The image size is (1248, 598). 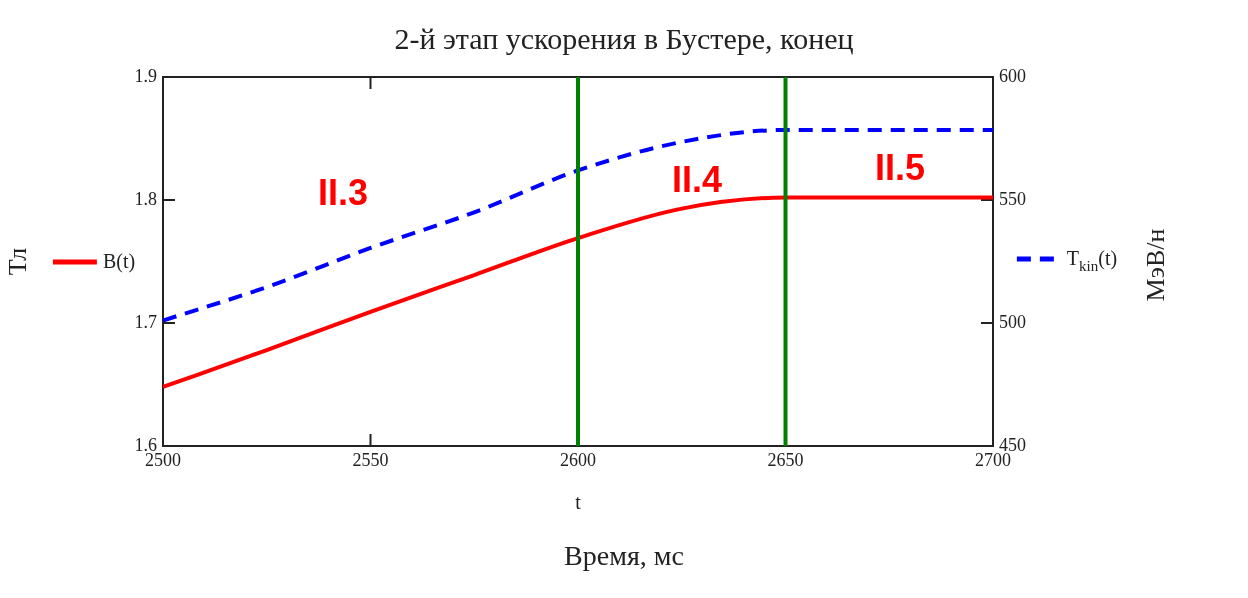 What do you see at coordinates (697, 180) in the screenshot?
I see `annotation: II.4` at bounding box center [697, 180].